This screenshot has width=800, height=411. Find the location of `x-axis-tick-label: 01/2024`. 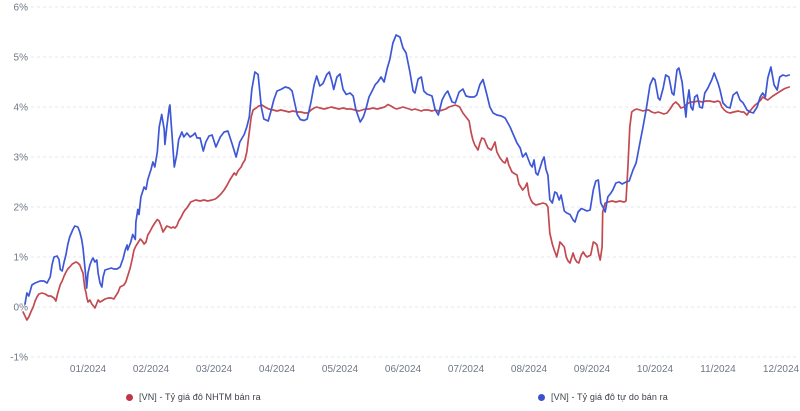

x-axis-tick-label: 01/2024 is located at coordinates (88, 369).